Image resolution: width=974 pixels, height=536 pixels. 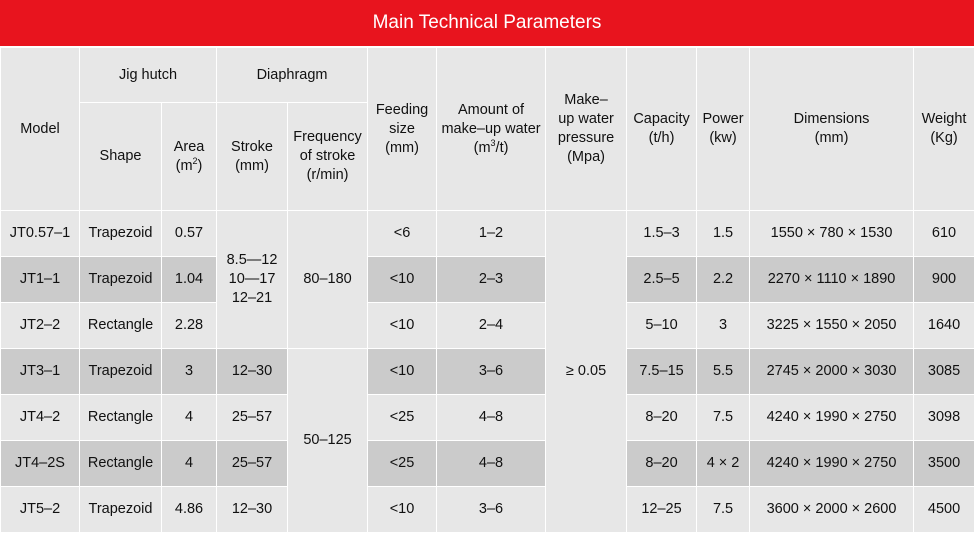 What do you see at coordinates (402, 128) in the screenshot?
I see `header-feeding-line2: size` at bounding box center [402, 128].